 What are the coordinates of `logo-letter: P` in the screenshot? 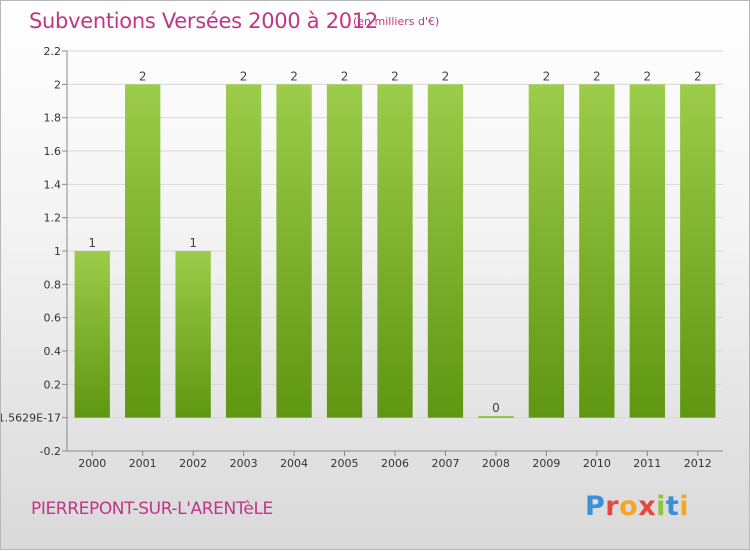 It's located at (595, 506).